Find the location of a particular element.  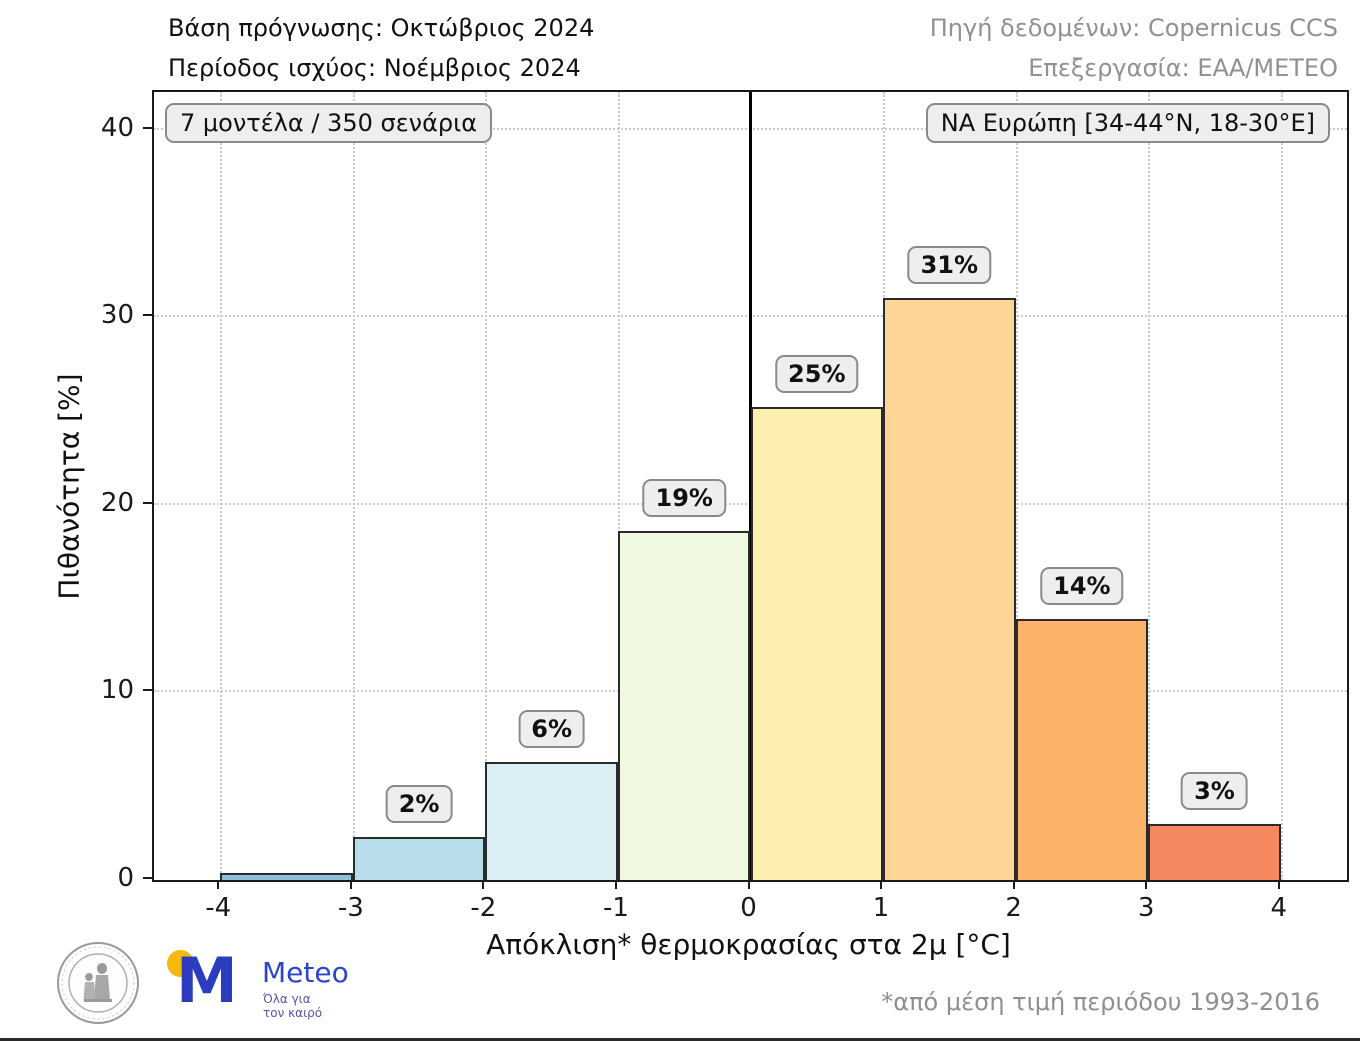

baseline-footnote: *από μέση τιμή περιόδου 1993-2016 is located at coordinates (1100, 1002).